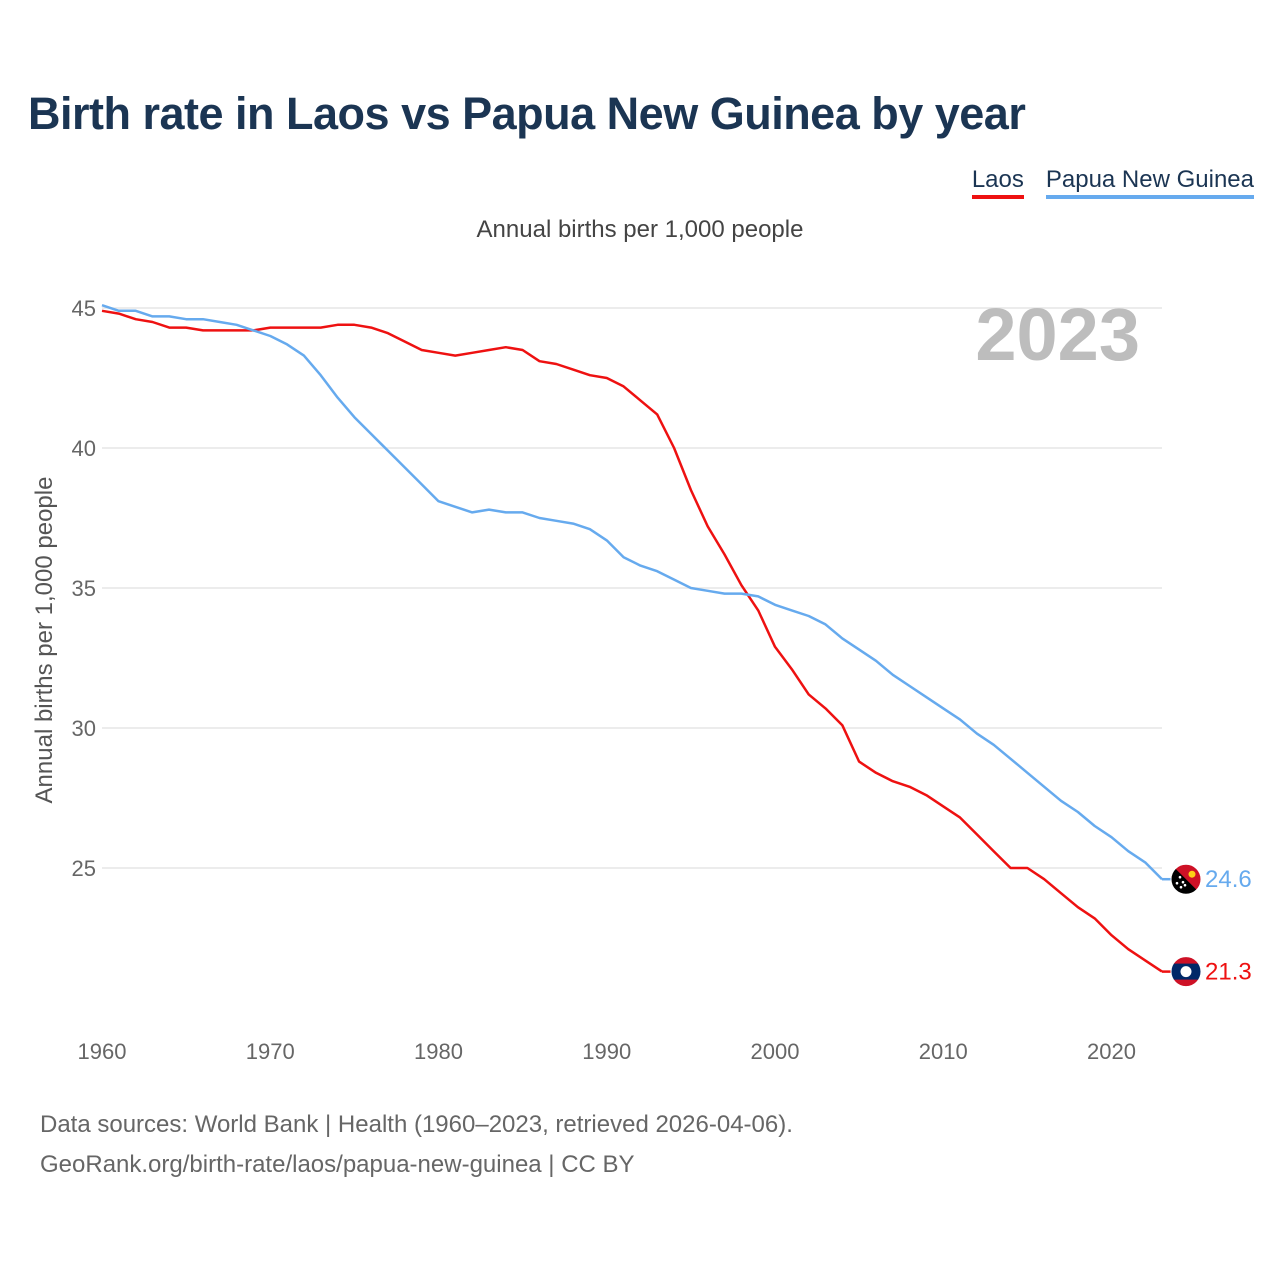  I want to click on y-tick-label: 35, so click(84, 588).